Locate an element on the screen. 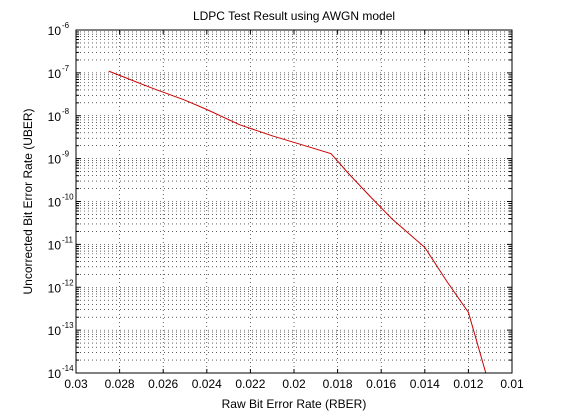 The image size is (561, 420). x-tick-label: 0.022 is located at coordinates (250, 384).